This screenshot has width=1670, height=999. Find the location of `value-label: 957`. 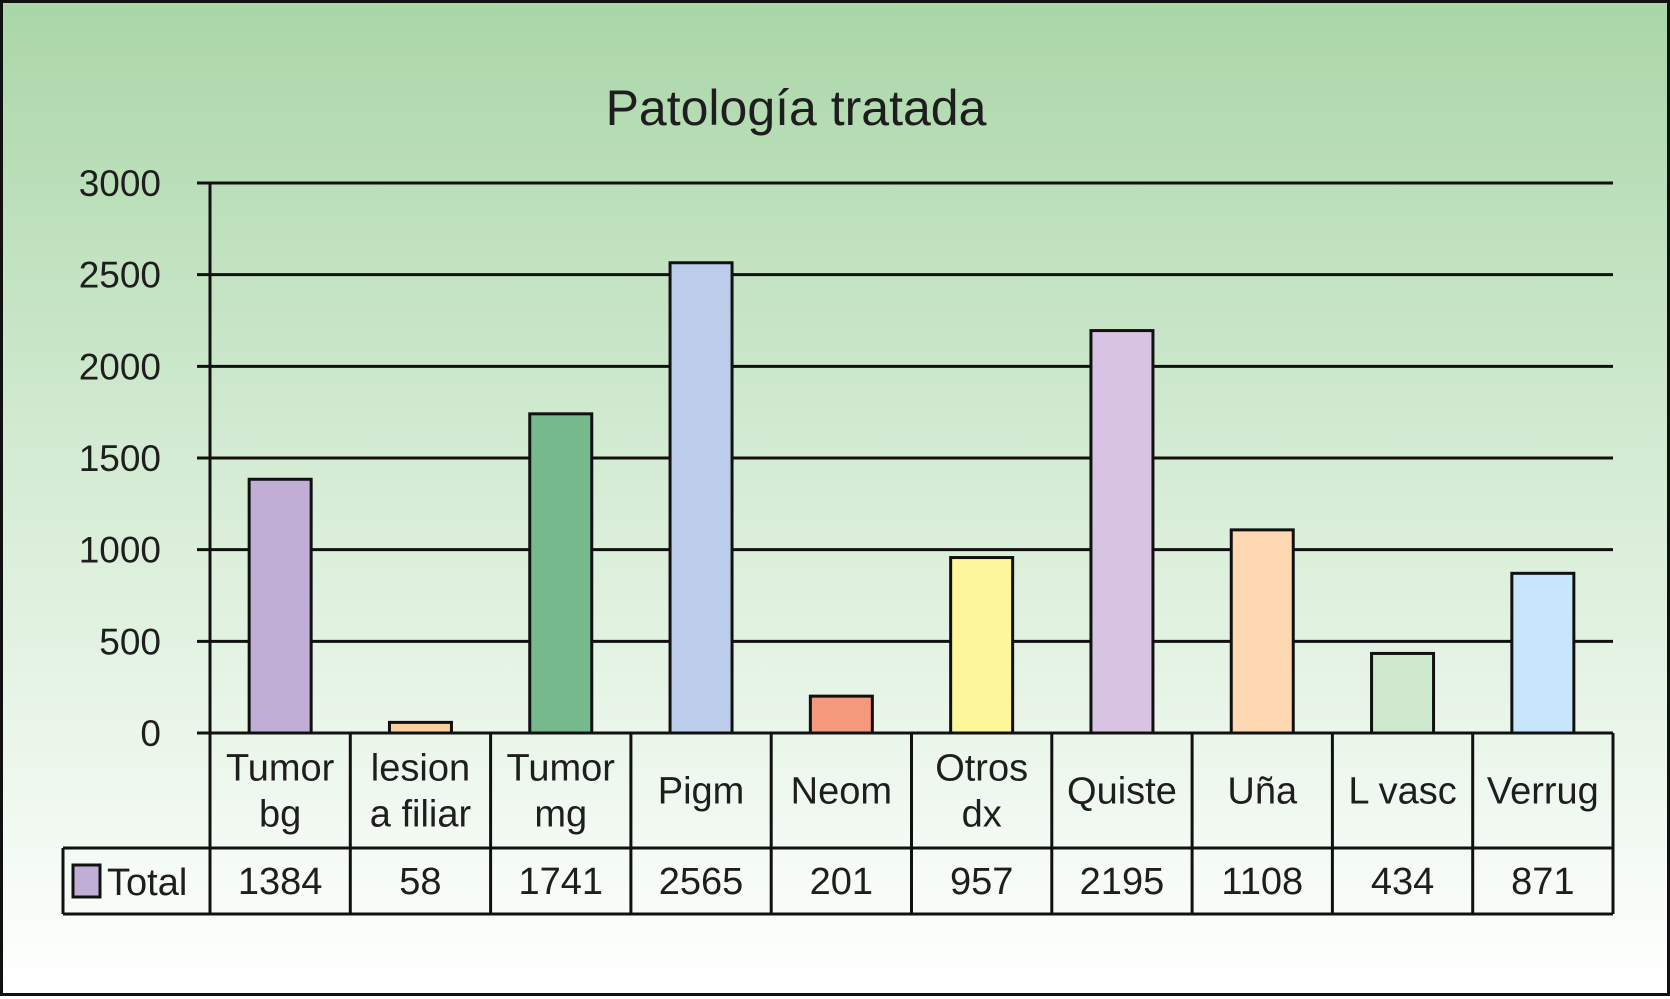

value-label: 957 is located at coordinates (981, 882).